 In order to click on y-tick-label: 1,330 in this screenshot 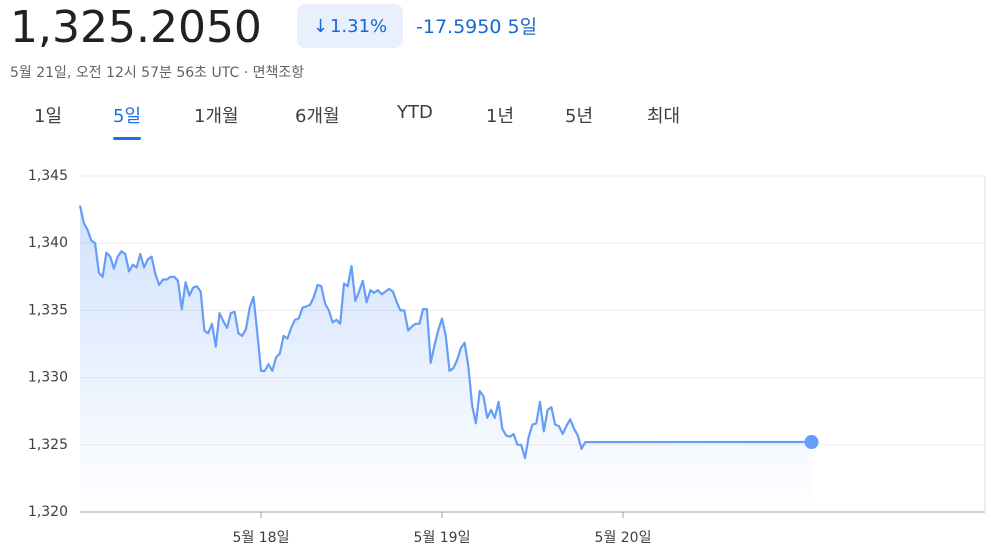, I will do `click(48, 378)`.